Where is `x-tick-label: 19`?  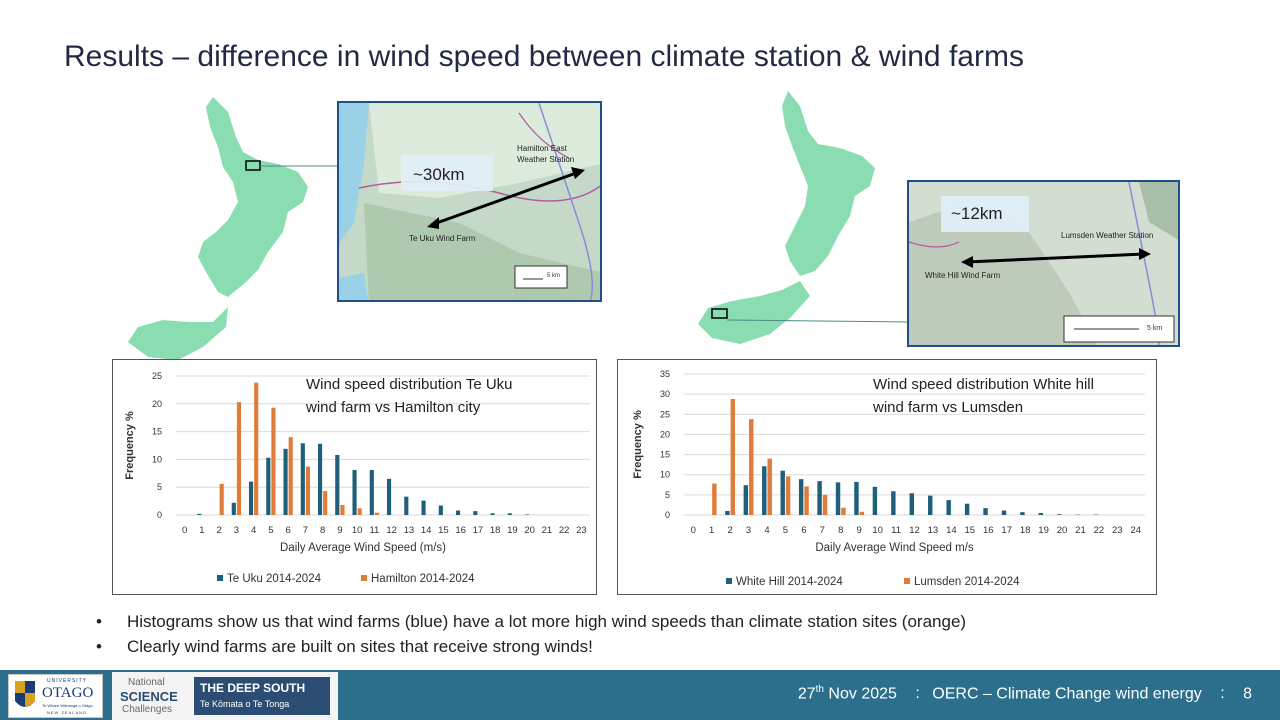 x-tick-label: 19 is located at coordinates (1043, 530).